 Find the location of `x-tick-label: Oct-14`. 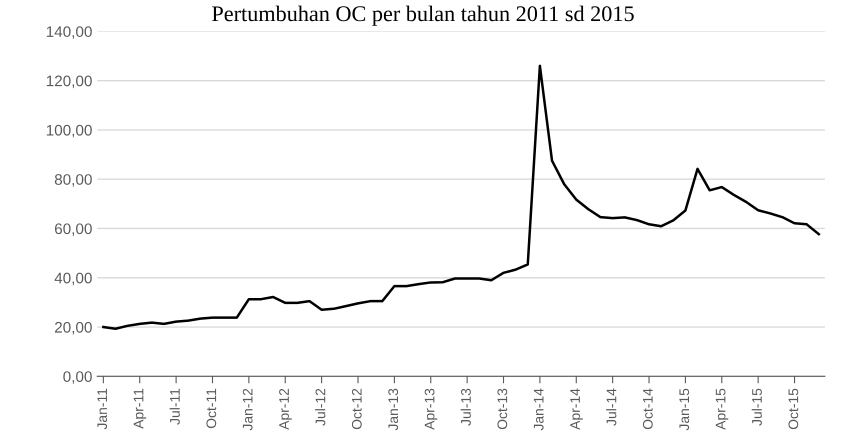

x-tick-label: Oct-14 is located at coordinates (647, 409).